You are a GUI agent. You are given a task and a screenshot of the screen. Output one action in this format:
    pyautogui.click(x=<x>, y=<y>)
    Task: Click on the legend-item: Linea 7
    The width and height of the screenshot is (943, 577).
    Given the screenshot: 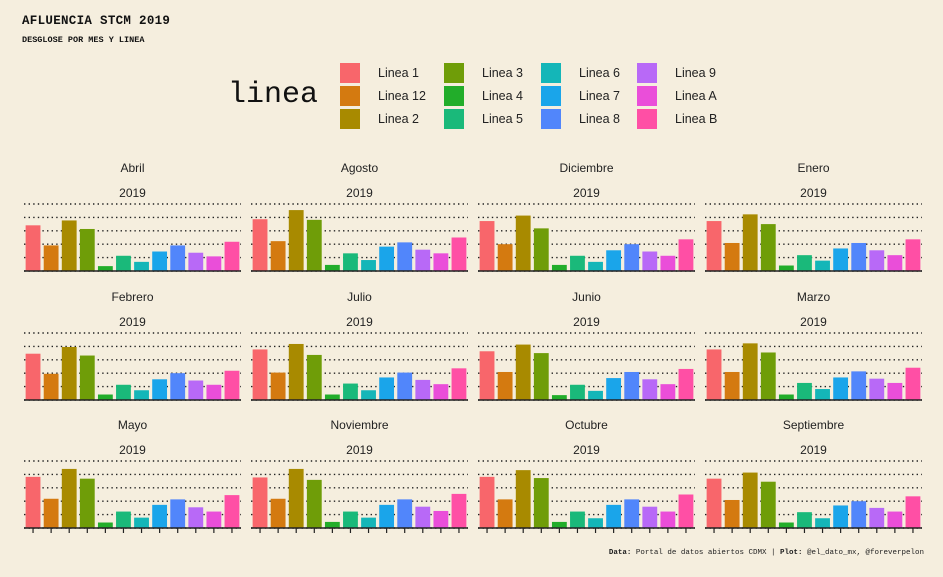 What is the action you would take?
    pyautogui.click(x=580, y=96)
    